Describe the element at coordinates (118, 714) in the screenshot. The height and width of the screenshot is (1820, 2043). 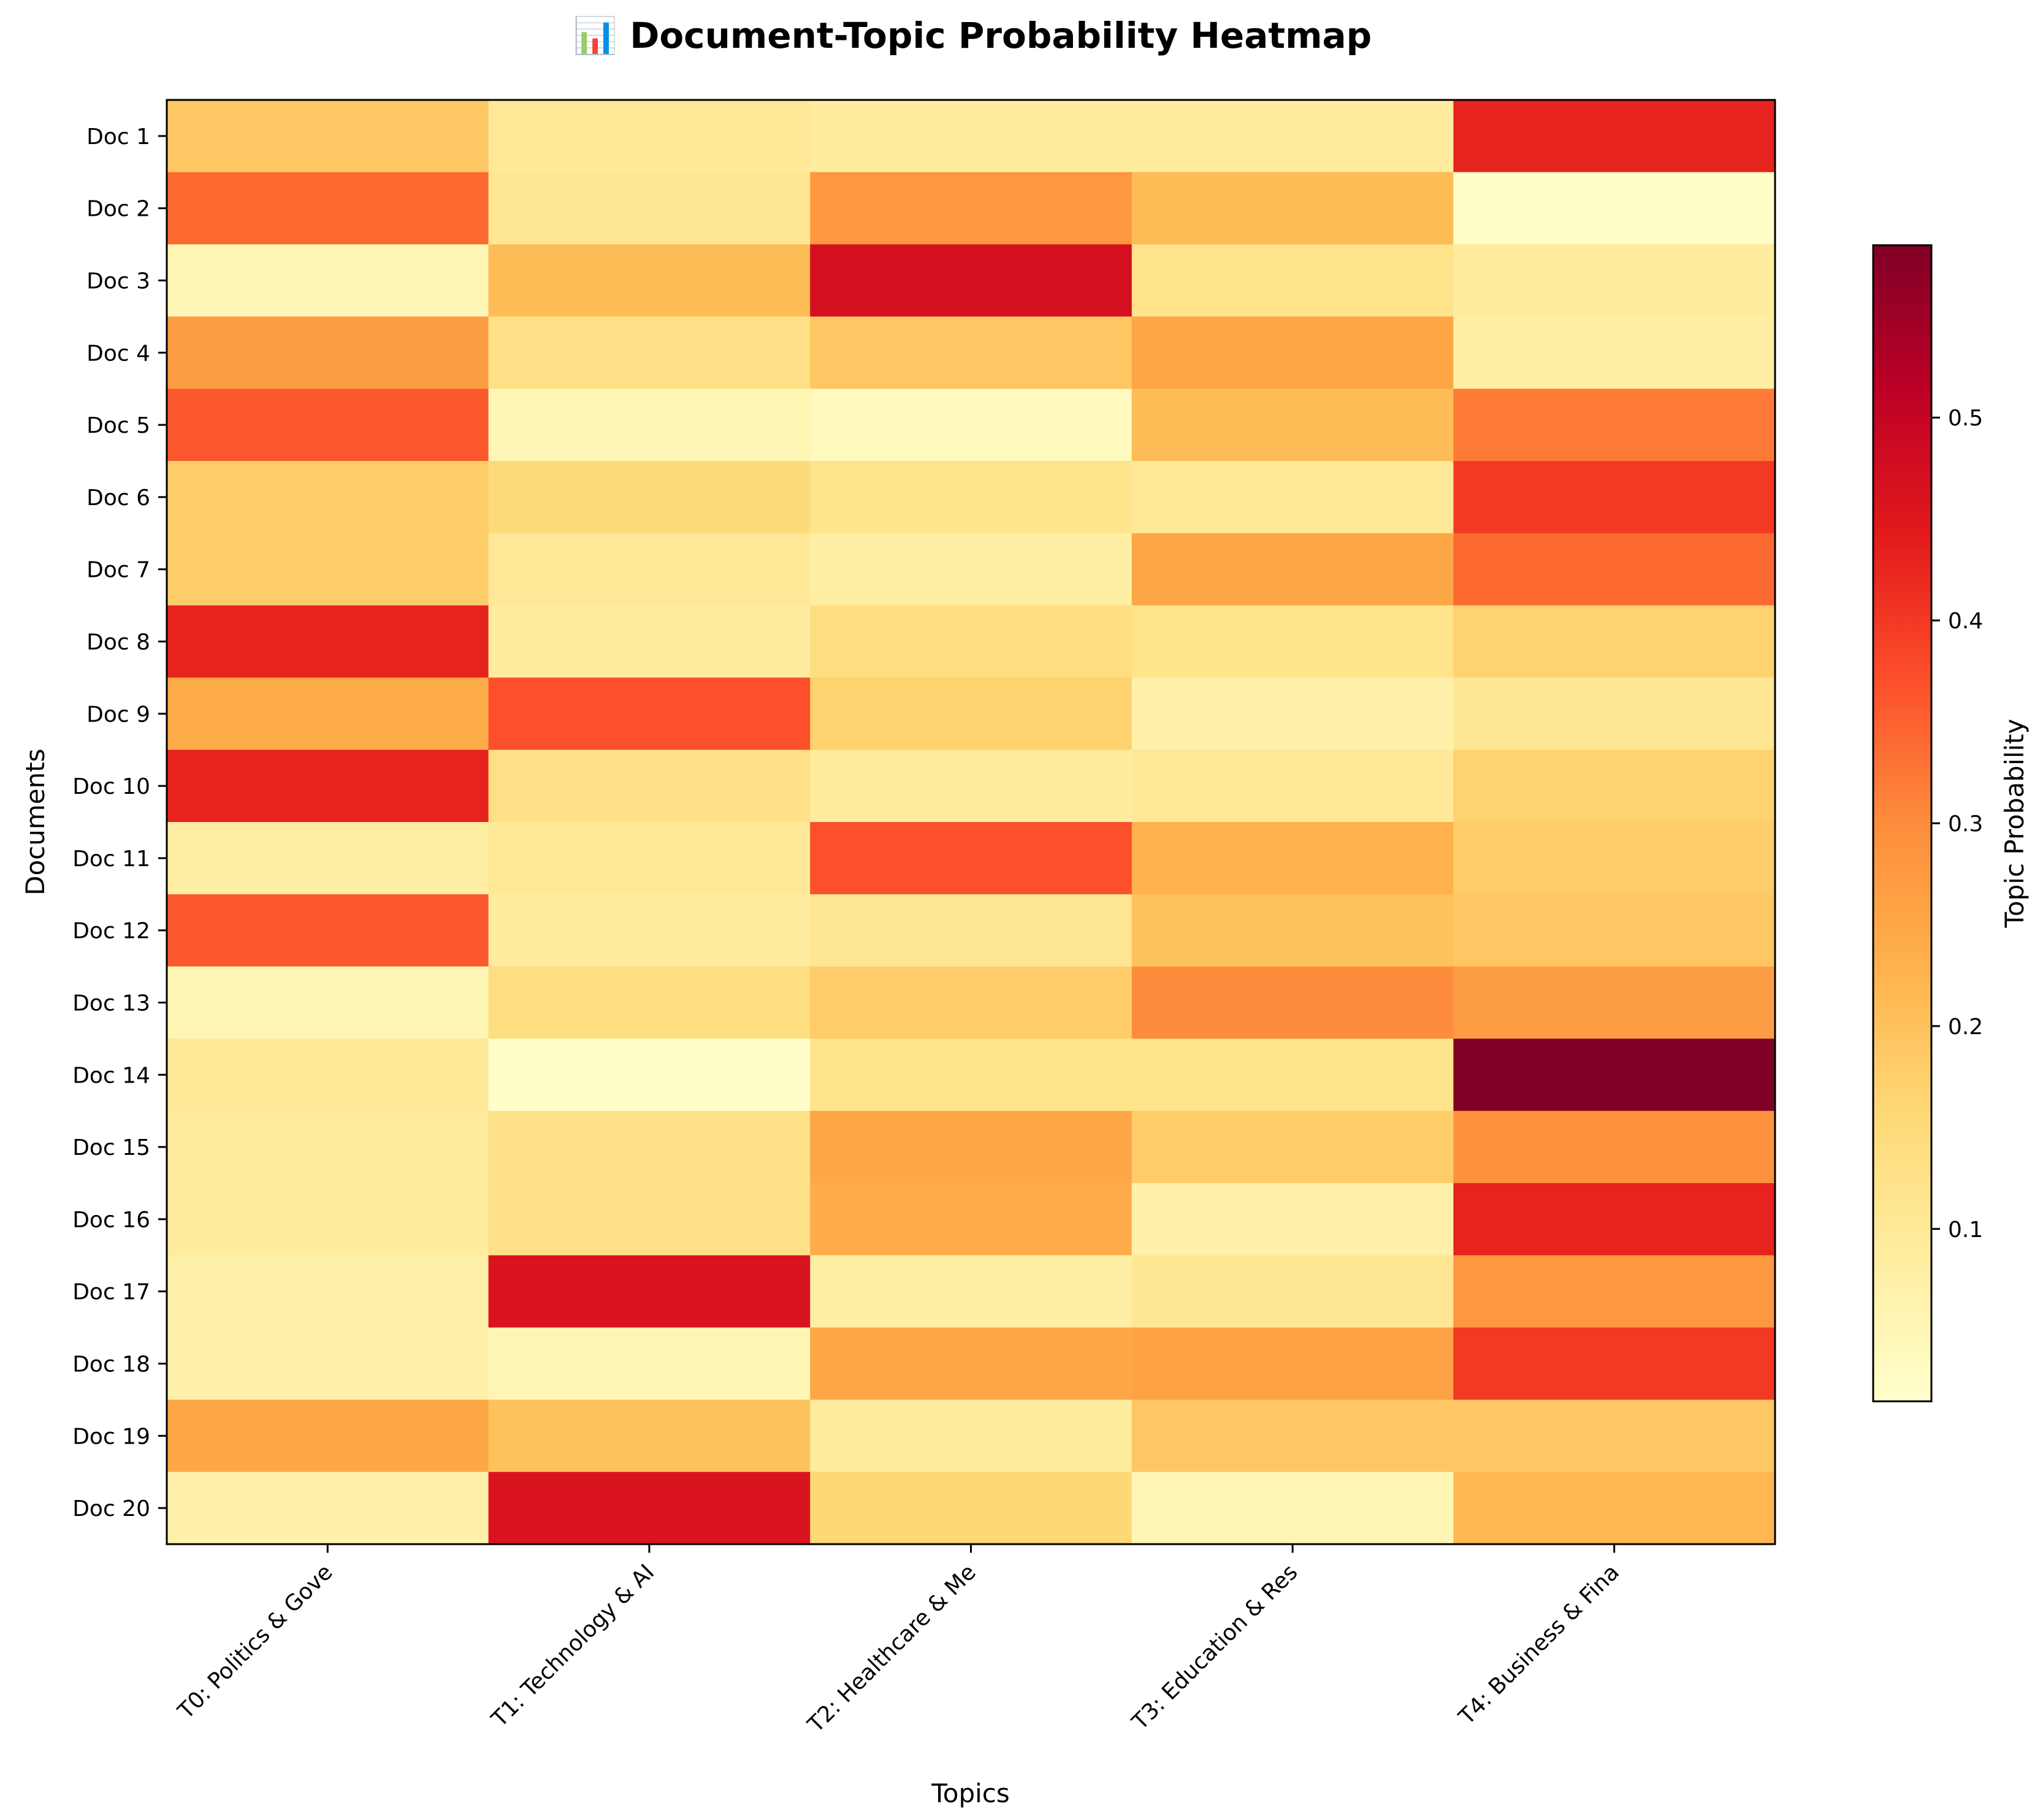
I see `y-tick-label: Doc 9` at that location.